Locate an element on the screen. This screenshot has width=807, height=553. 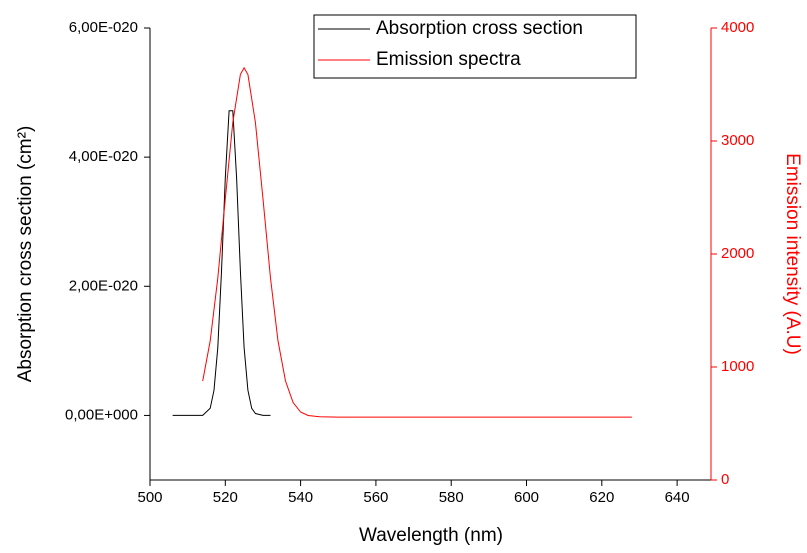
y2-tick-label: 2000 is located at coordinates (737, 253).